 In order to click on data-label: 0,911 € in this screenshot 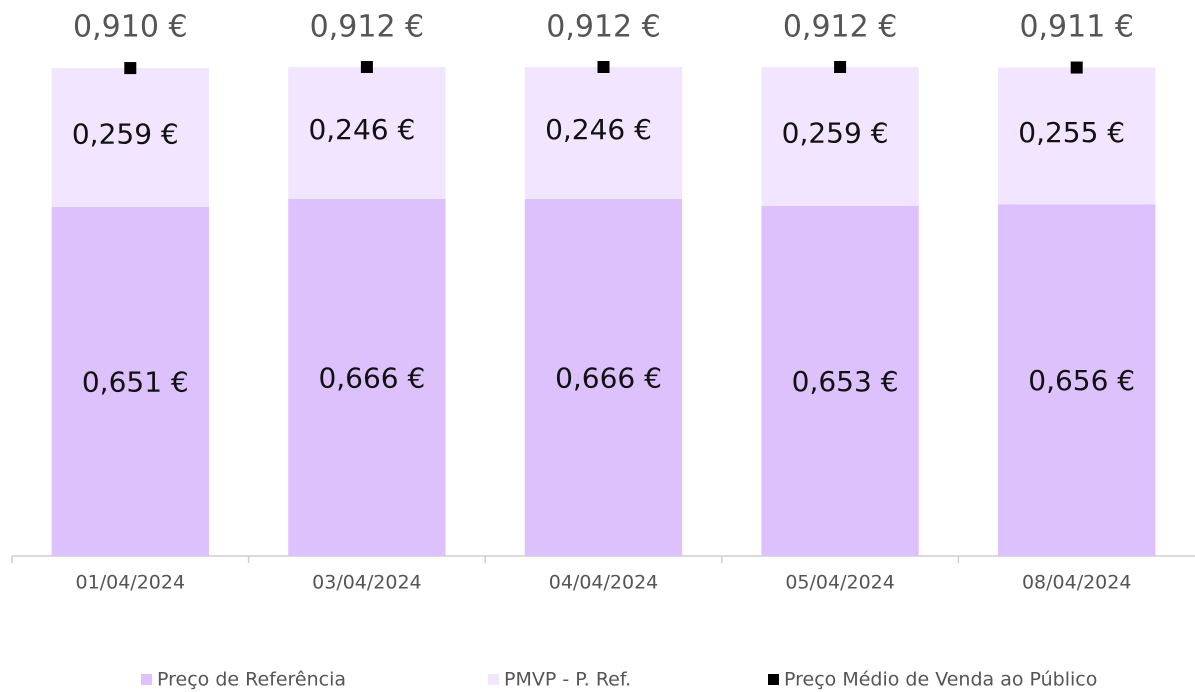, I will do `click(1076, 27)`.